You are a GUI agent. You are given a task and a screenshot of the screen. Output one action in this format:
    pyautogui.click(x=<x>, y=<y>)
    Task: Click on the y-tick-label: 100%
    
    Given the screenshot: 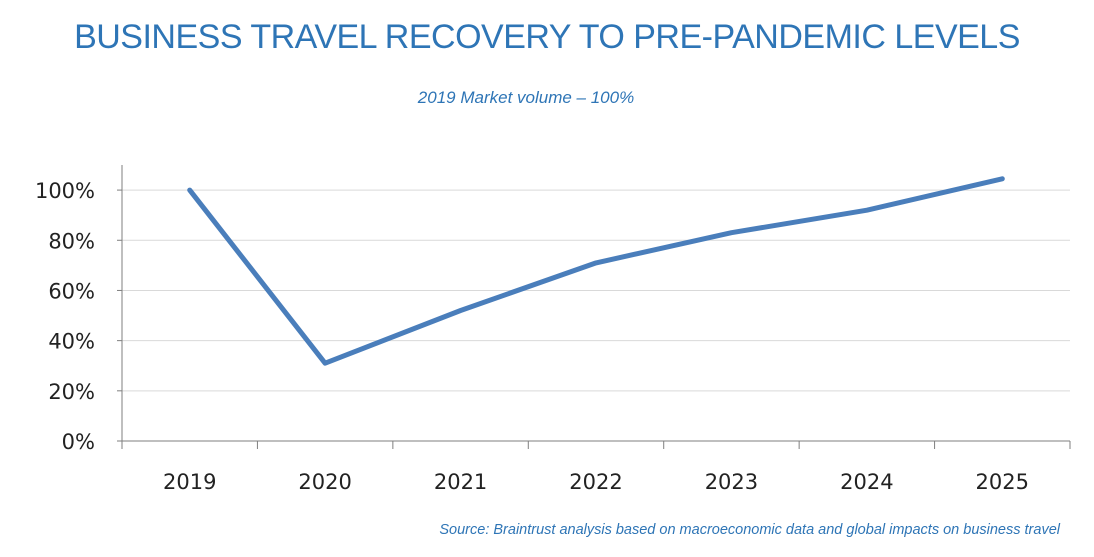 What is the action you would take?
    pyautogui.click(x=65, y=191)
    